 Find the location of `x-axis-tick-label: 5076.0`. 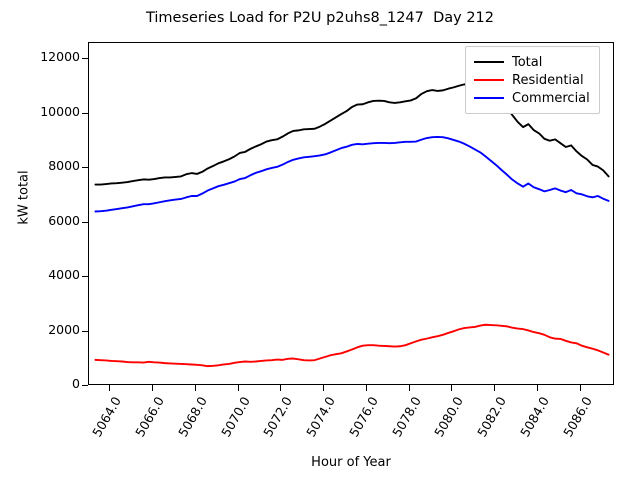

x-axis-tick-label: 5076.0 is located at coordinates (363, 417).